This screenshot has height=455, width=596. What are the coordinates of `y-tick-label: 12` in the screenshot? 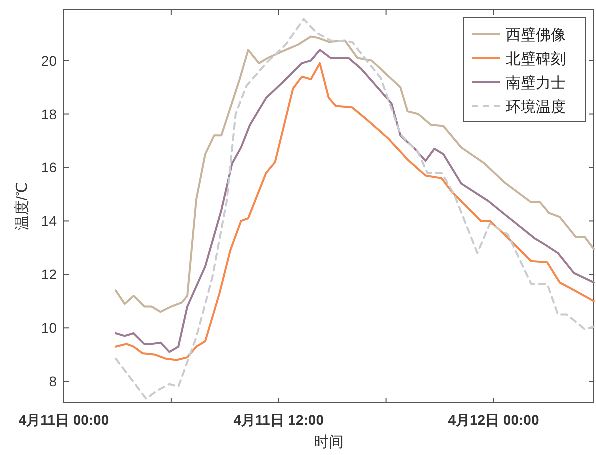 It's located at (49, 274).